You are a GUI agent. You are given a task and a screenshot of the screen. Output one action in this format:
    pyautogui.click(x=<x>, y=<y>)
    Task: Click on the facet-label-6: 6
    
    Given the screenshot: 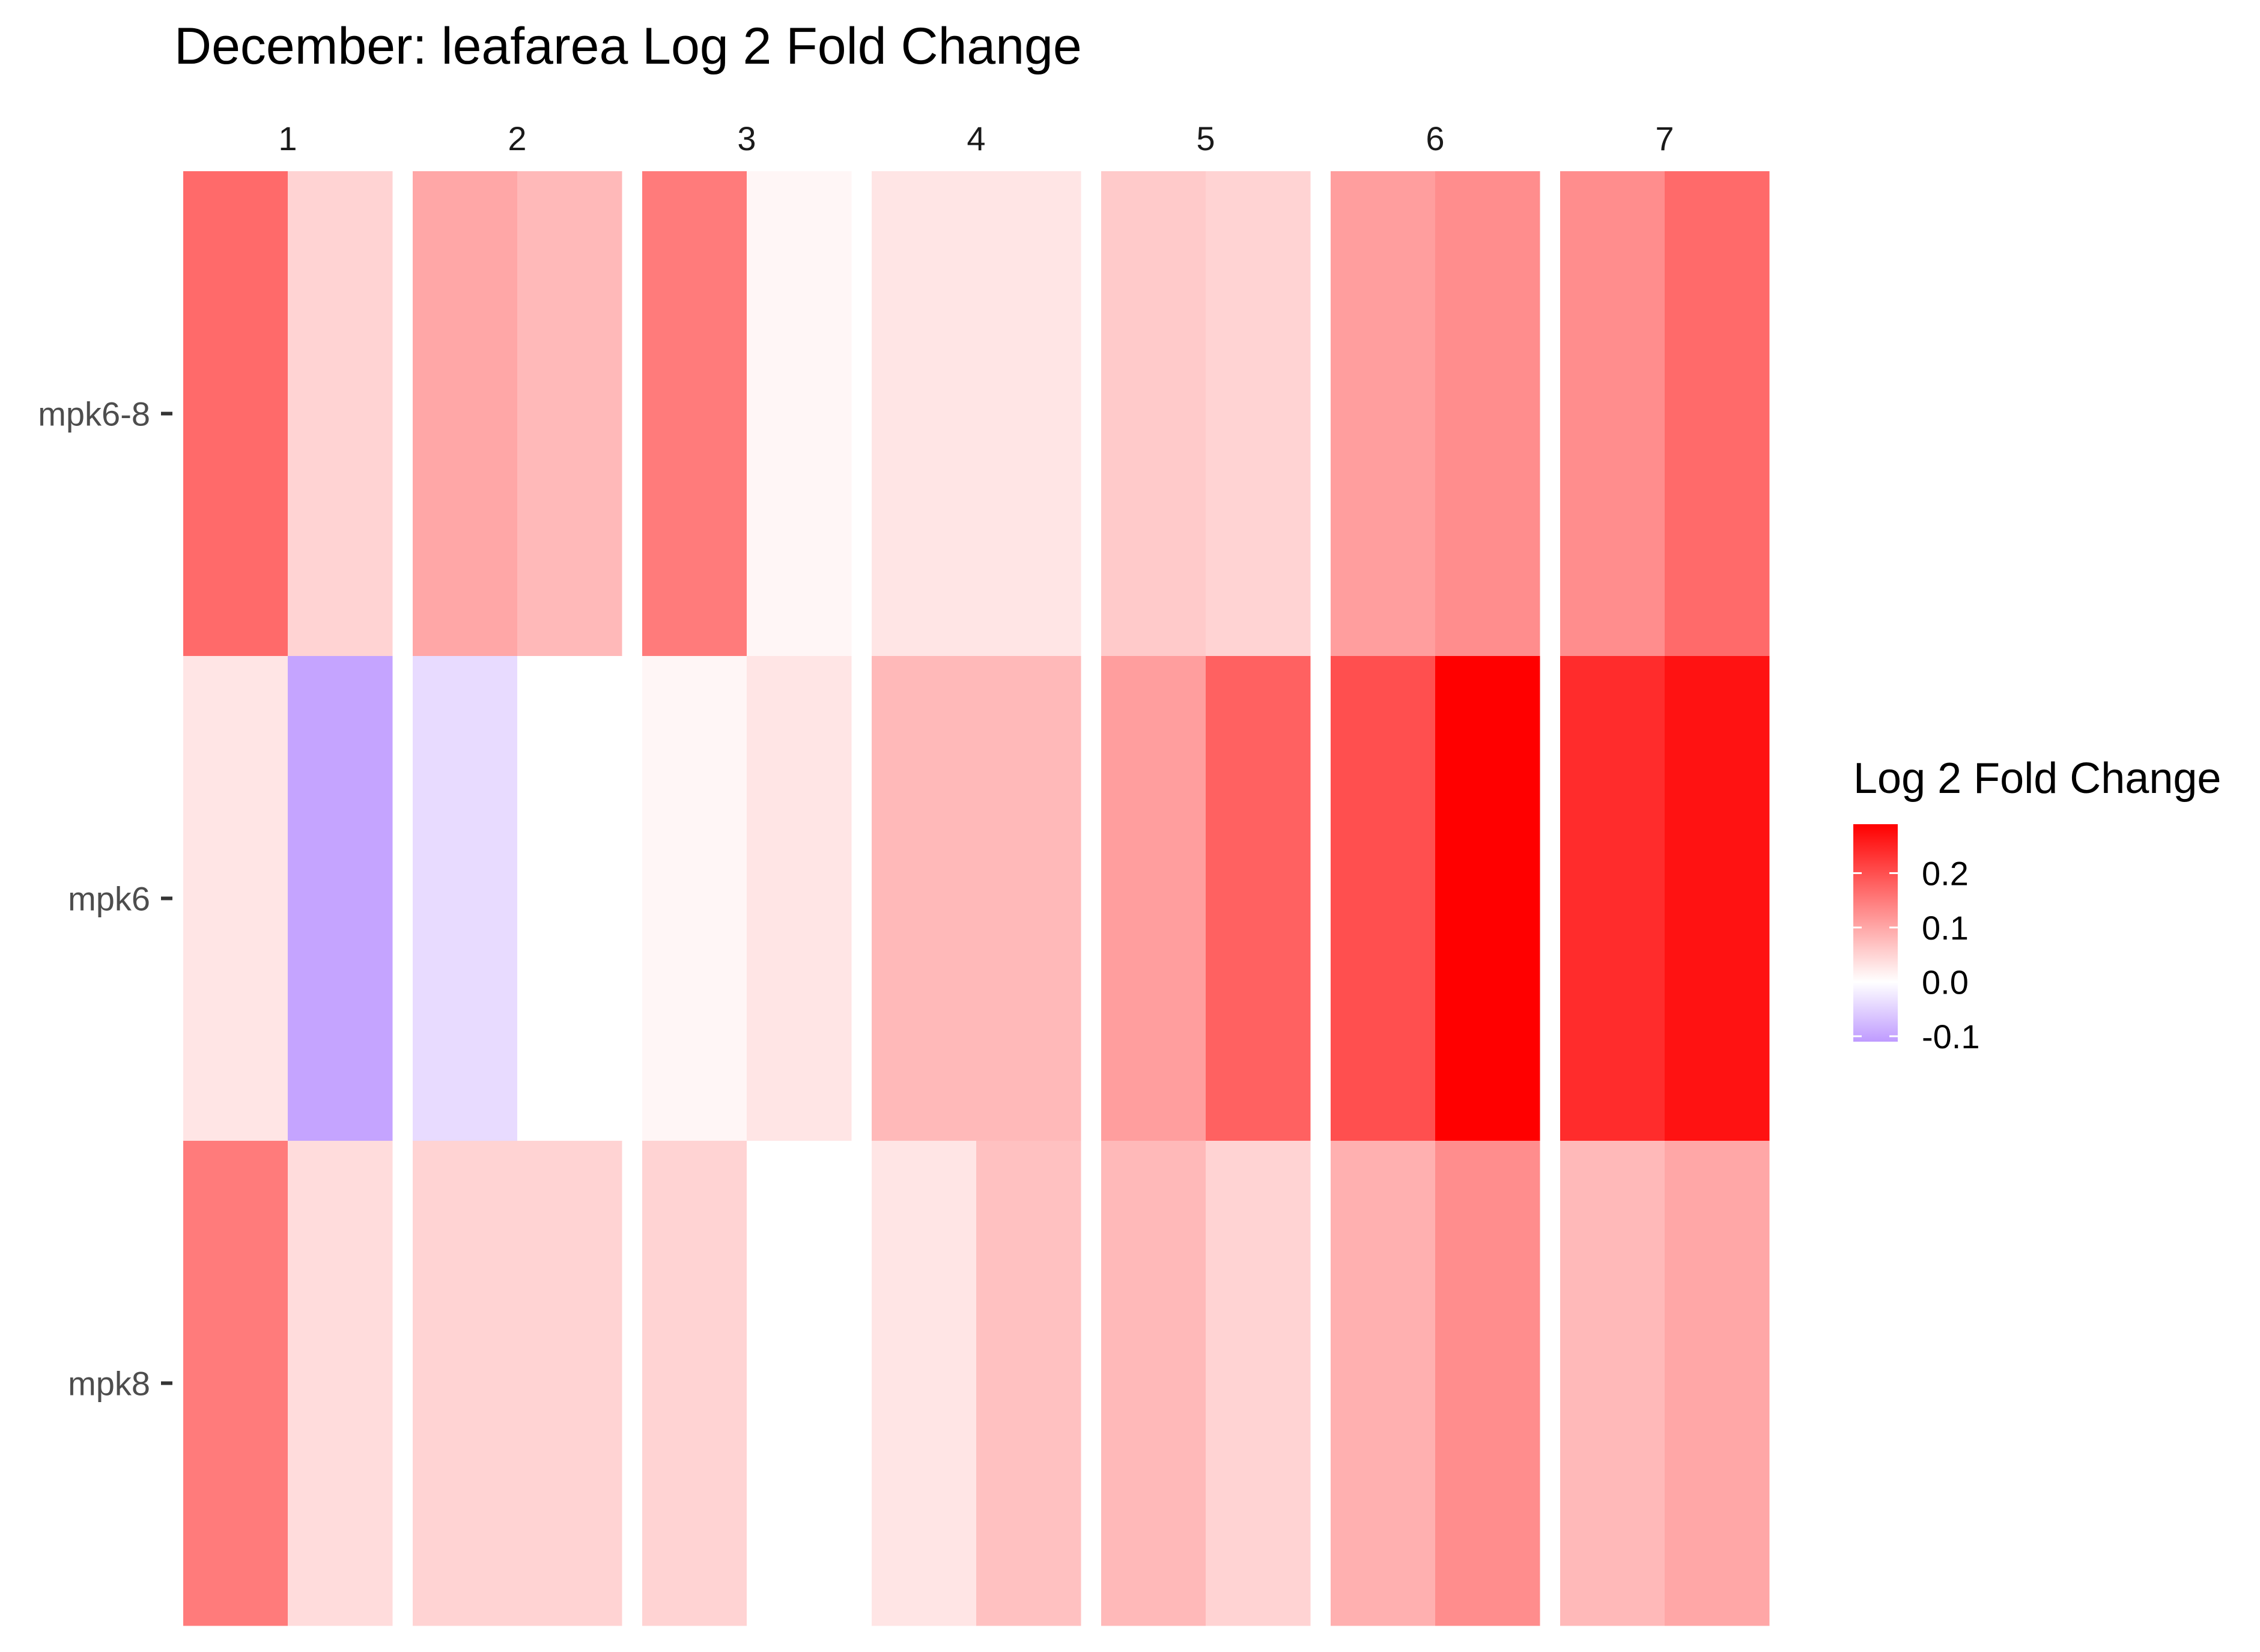 What is the action you would take?
    pyautogui.click(x=1435, y=138)
    